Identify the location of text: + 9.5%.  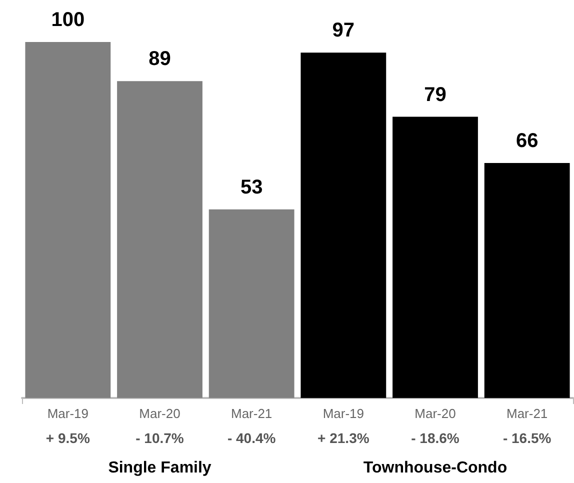
(68, 438).